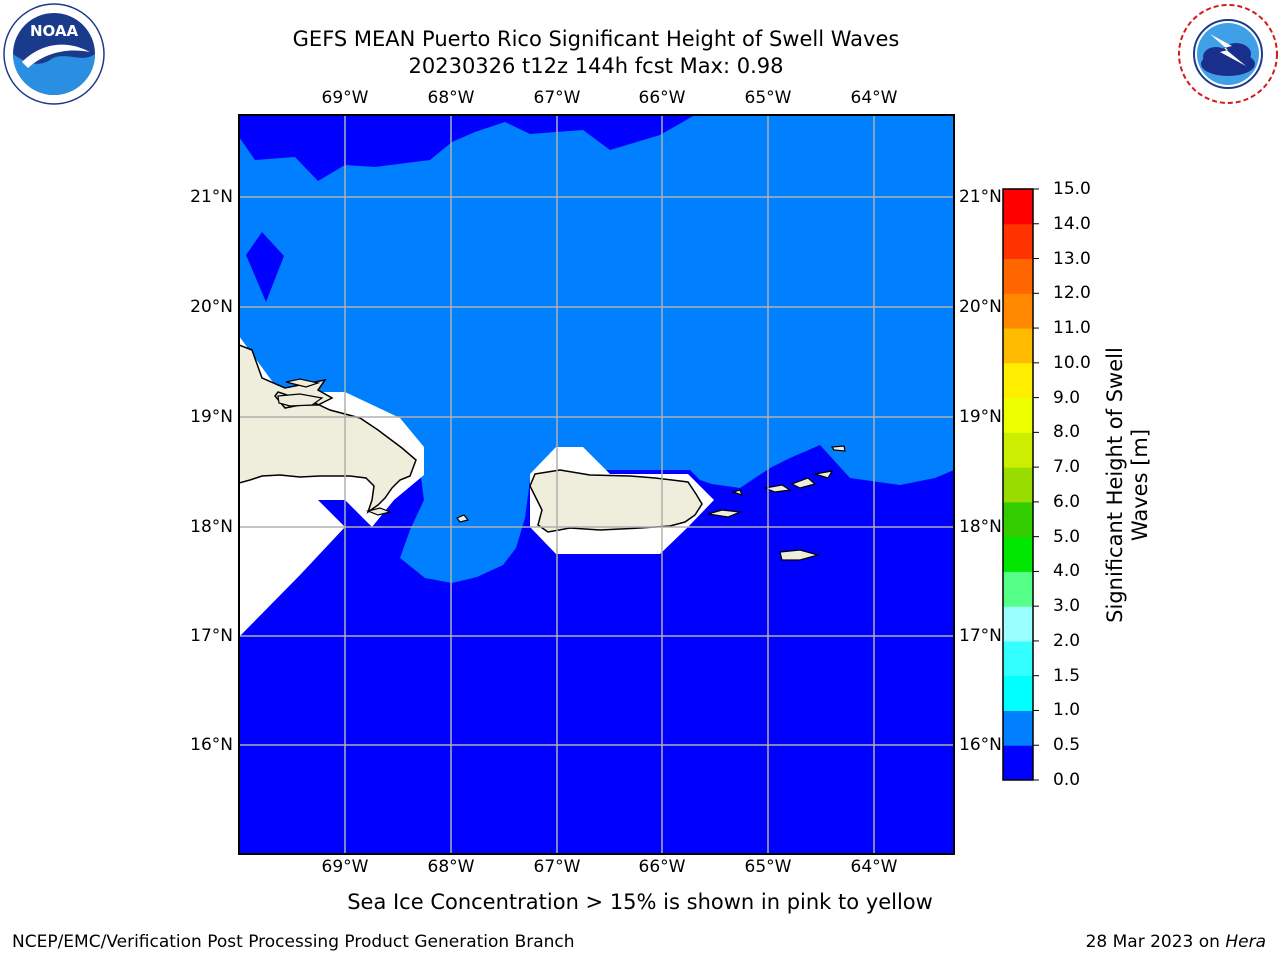 This screenshot has width=1280, height=960. I want to click on lon-label-bottom: 67°W, so click(557, 867).